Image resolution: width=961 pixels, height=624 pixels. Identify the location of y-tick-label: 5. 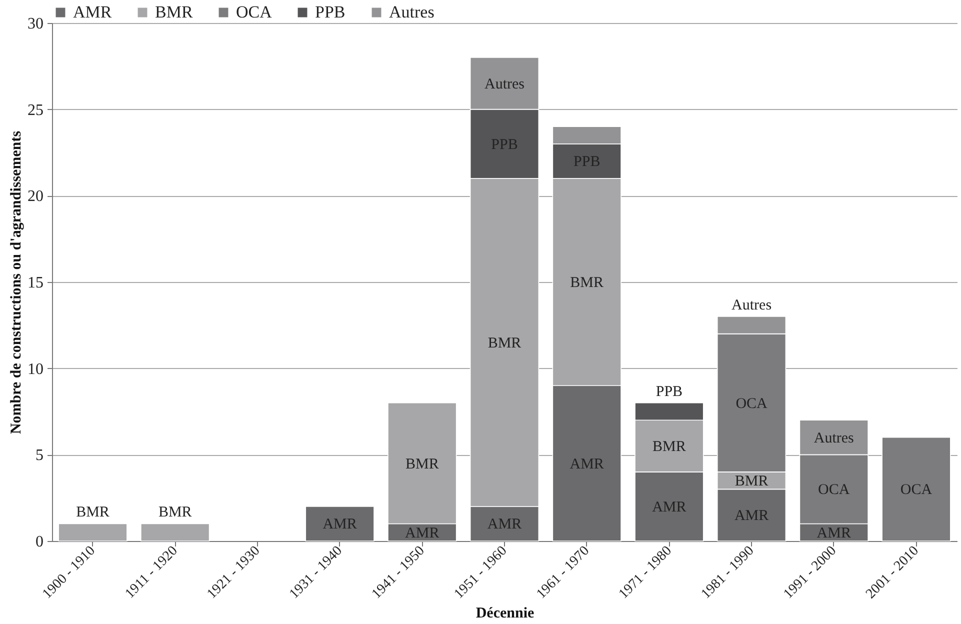
(40, 455).